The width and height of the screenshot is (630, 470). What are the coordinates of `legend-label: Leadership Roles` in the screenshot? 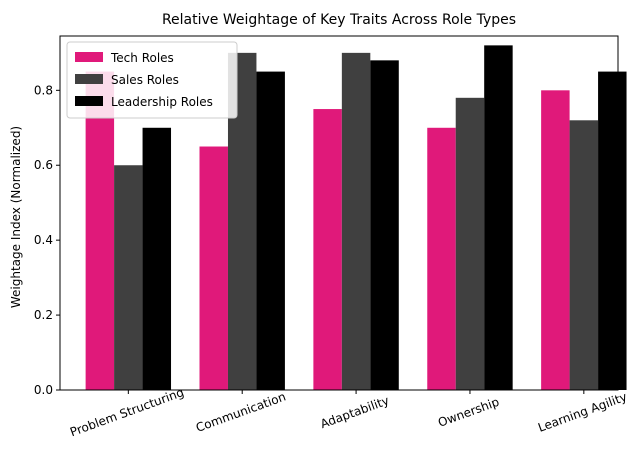 It's located at (162, 102).